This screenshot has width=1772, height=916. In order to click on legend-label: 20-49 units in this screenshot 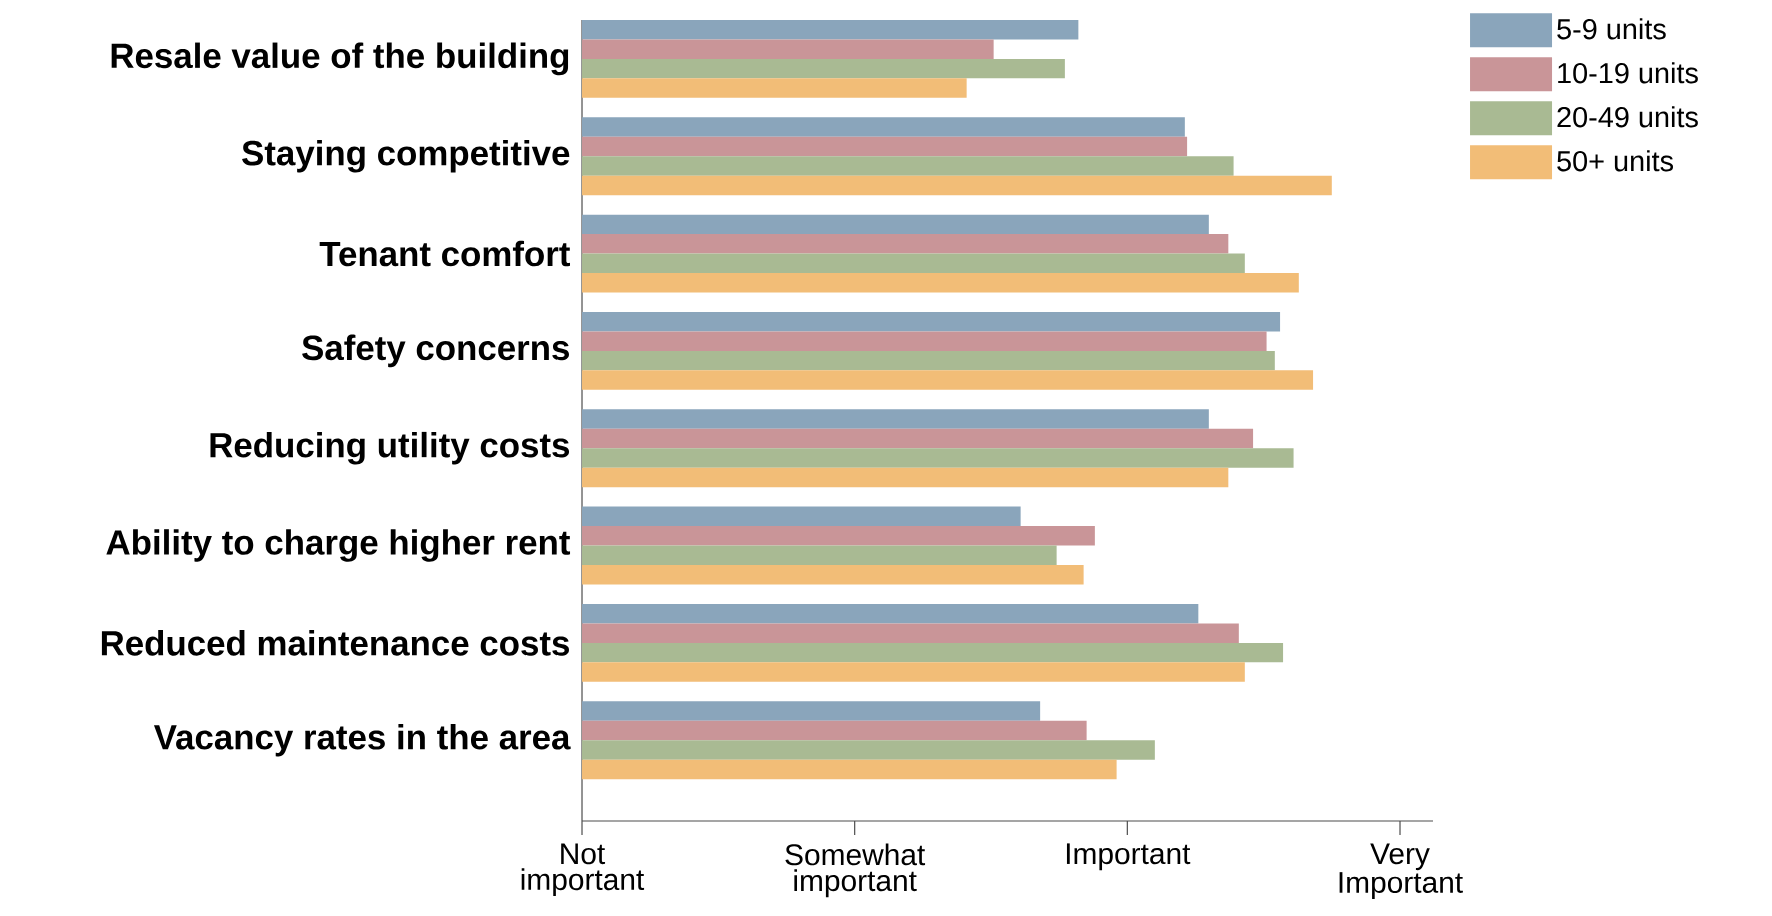, I will do `click(1627, 117)`.